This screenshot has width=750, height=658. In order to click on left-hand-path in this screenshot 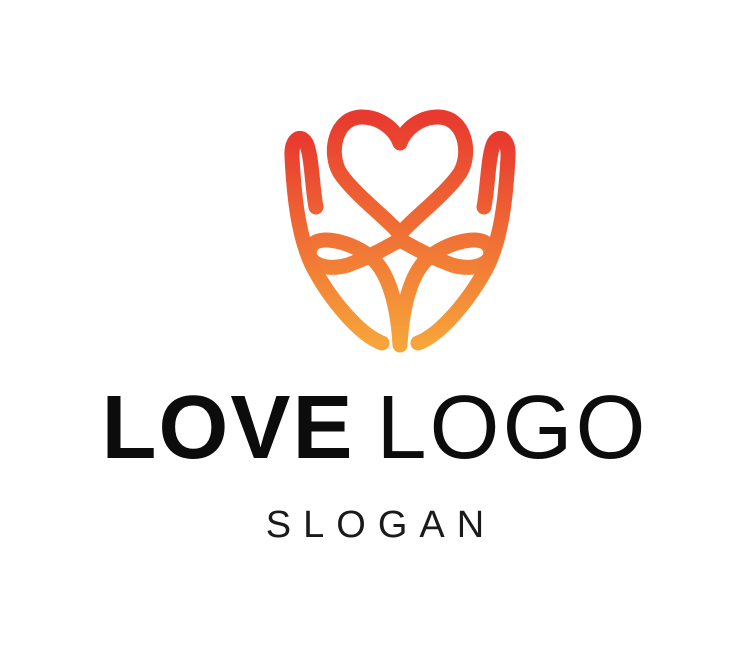, I will do `click(337, 241)`.